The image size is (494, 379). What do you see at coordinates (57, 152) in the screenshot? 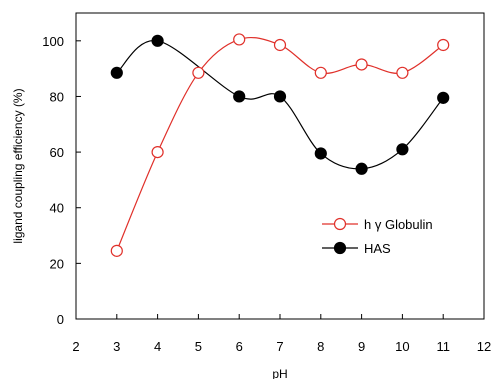
I see `y-tick-label: 60` at bounding box center [57, 152].